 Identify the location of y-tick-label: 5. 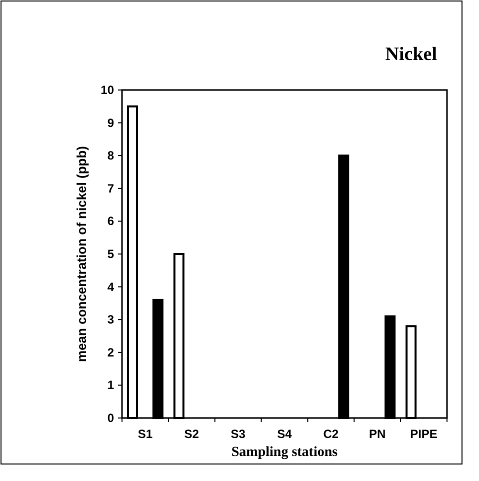
(110, 254).